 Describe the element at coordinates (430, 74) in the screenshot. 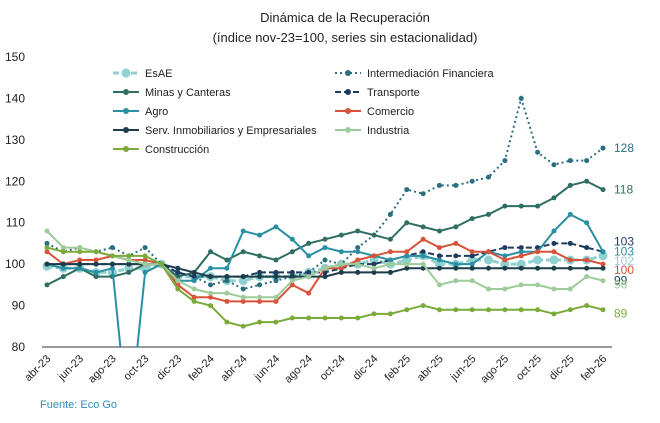

I see `legend-label: Intermediación Financiera` at that location.